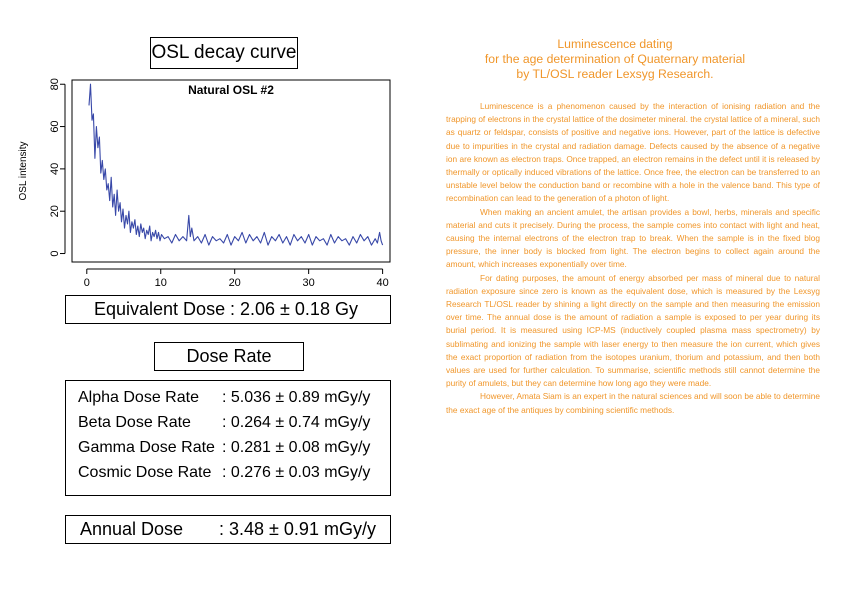  What do you see at coordinates (134, 422) in the screenshot?
I see `dose-rate-label: Beta Dose Rate` at bounding box center [134, 422].